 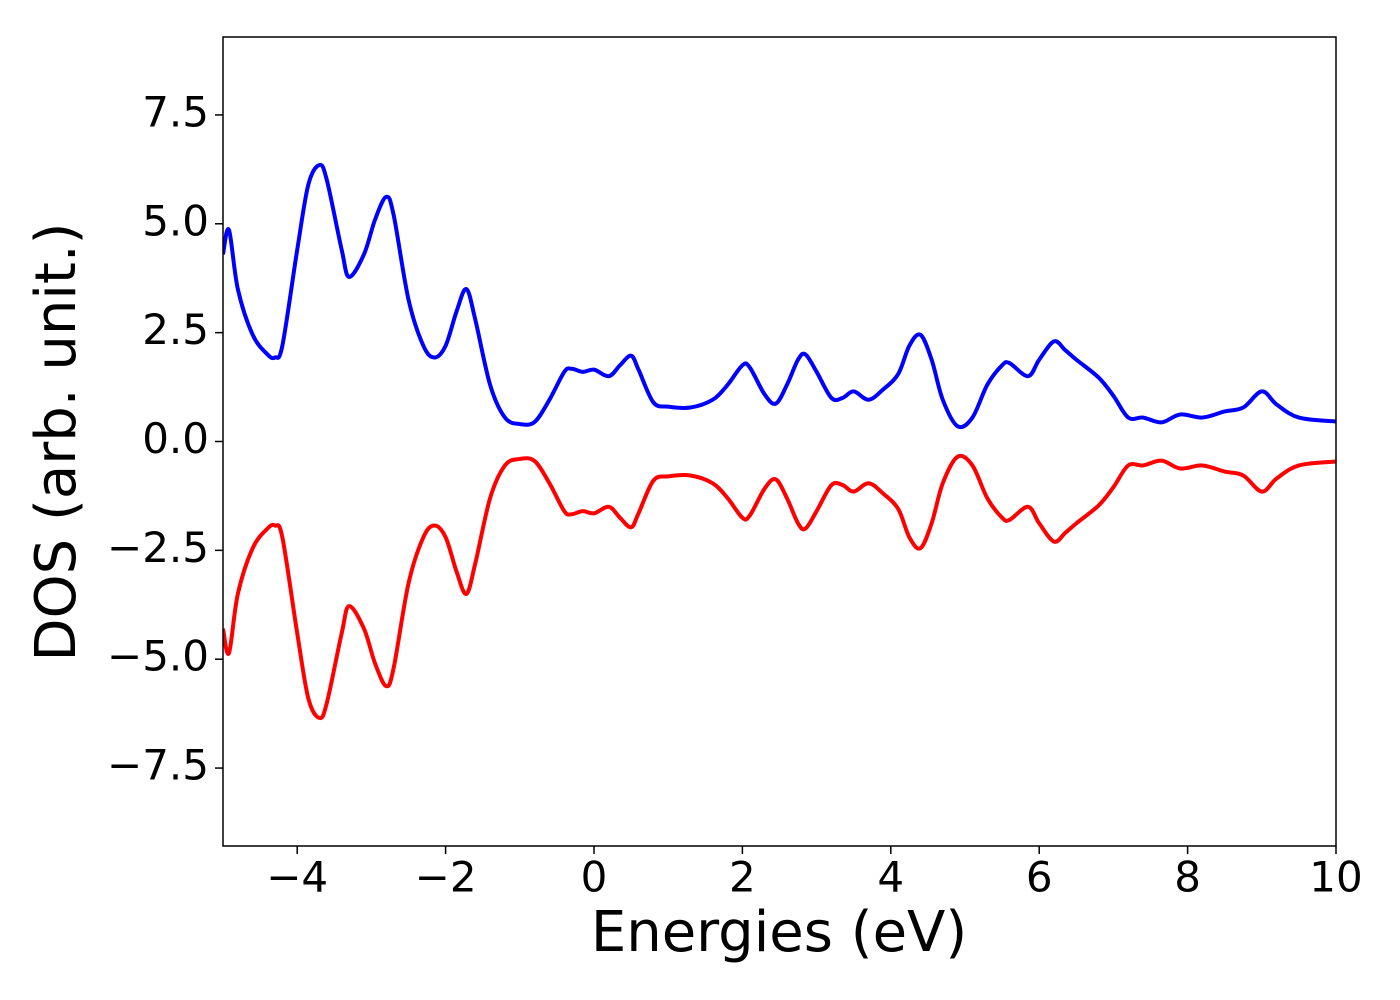 I want to click on x-tick-label: 4, so click(x=890, y=877).